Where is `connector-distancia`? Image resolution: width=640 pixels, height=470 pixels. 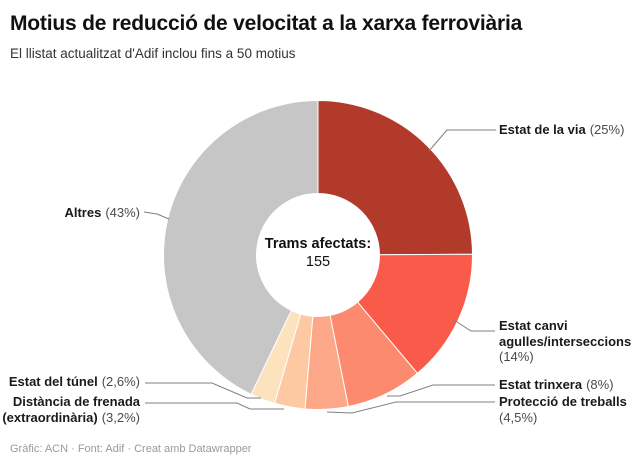 connector-distancia is located at coordinates (214, 406).